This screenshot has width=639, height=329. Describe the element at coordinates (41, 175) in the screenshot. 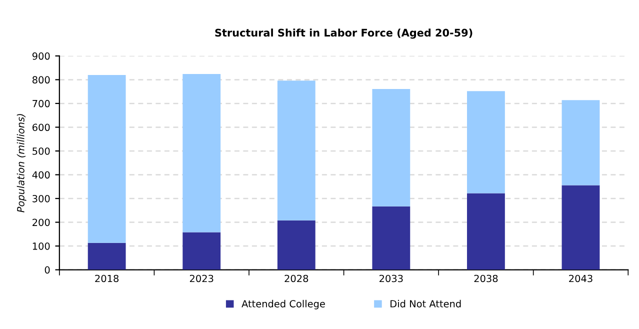

I see `y-tick-label: 400` at that location.